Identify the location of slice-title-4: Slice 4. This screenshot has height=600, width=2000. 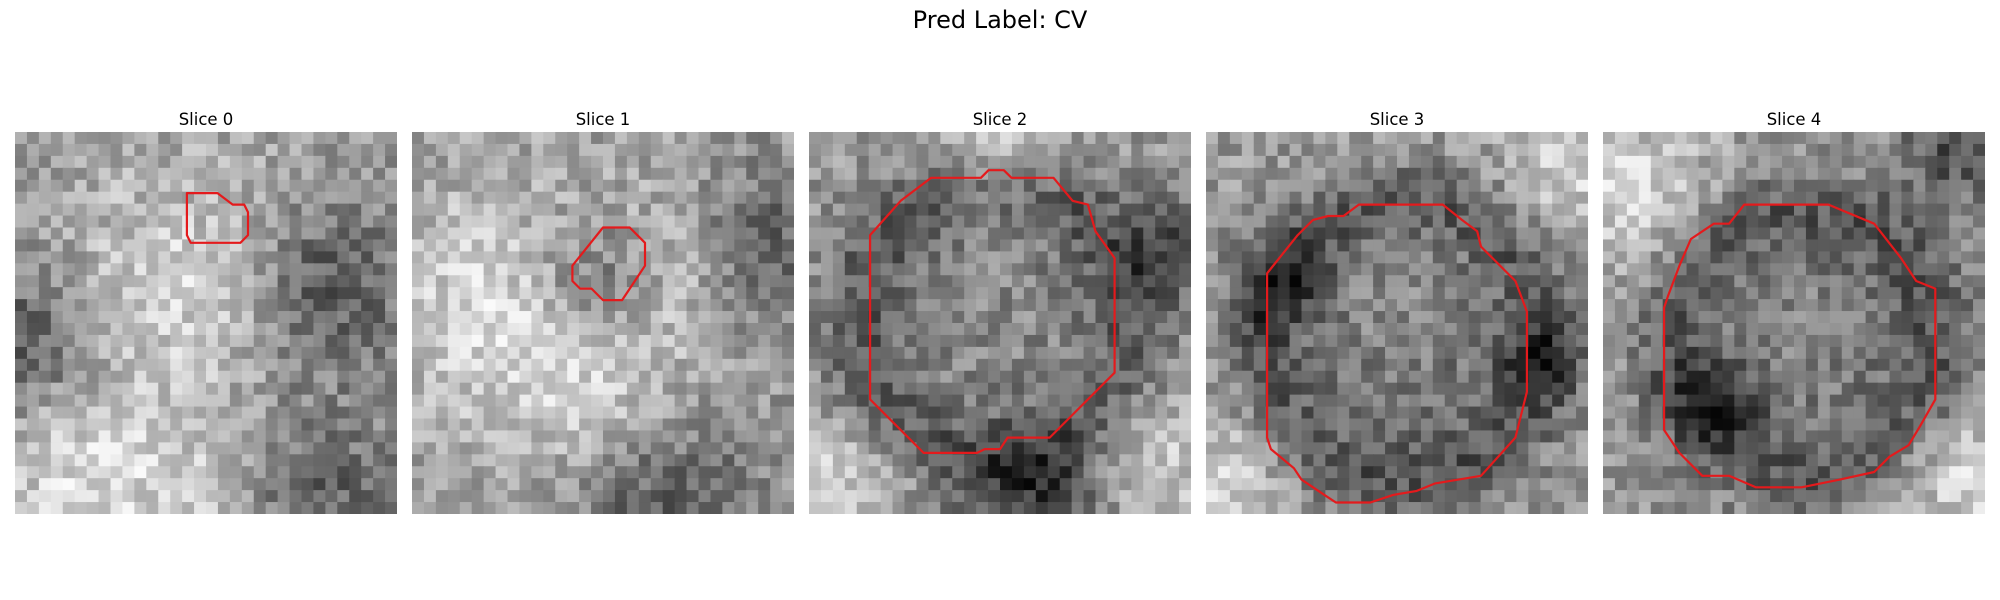
(1794, 119).